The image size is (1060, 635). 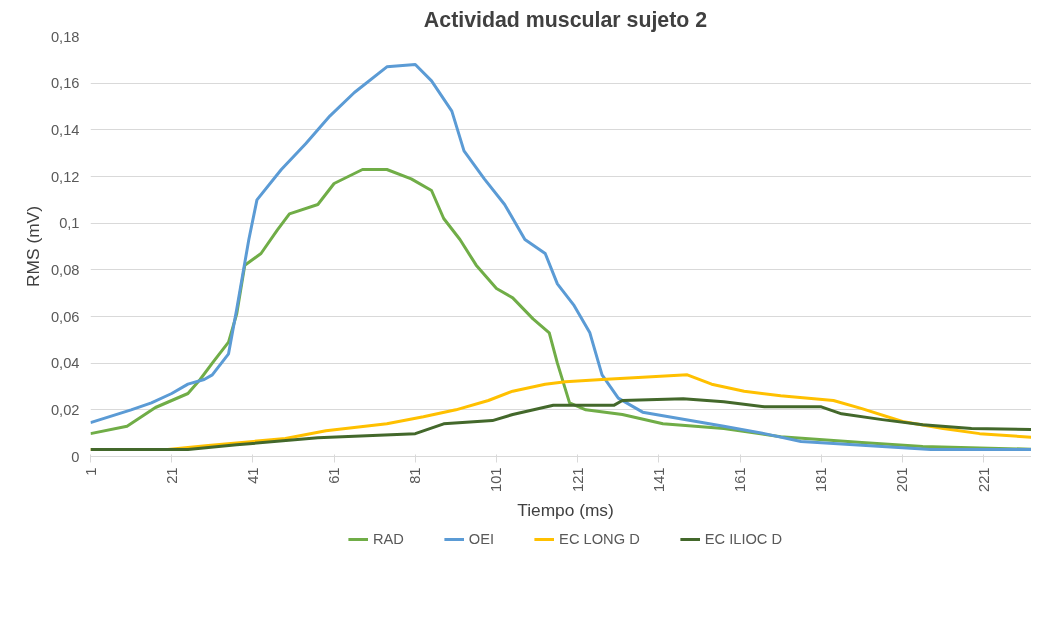 I want to click on y-tick-label: 0,06, so click(x=65, y=316).